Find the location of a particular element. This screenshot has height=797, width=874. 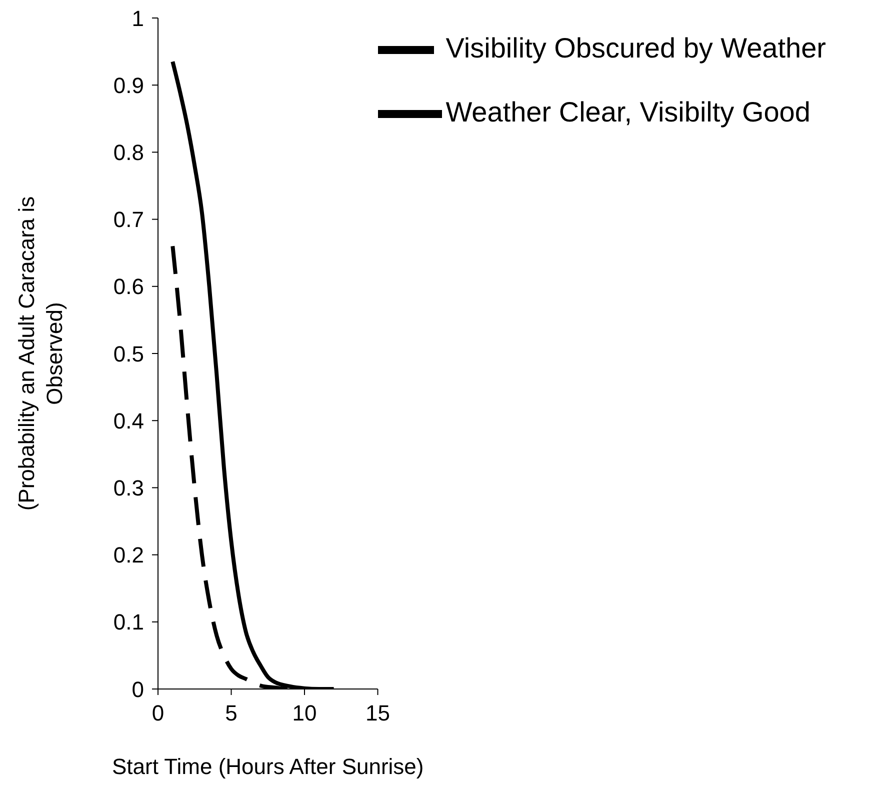

x-tick-label: 15 is located at coordinates (378, 713).